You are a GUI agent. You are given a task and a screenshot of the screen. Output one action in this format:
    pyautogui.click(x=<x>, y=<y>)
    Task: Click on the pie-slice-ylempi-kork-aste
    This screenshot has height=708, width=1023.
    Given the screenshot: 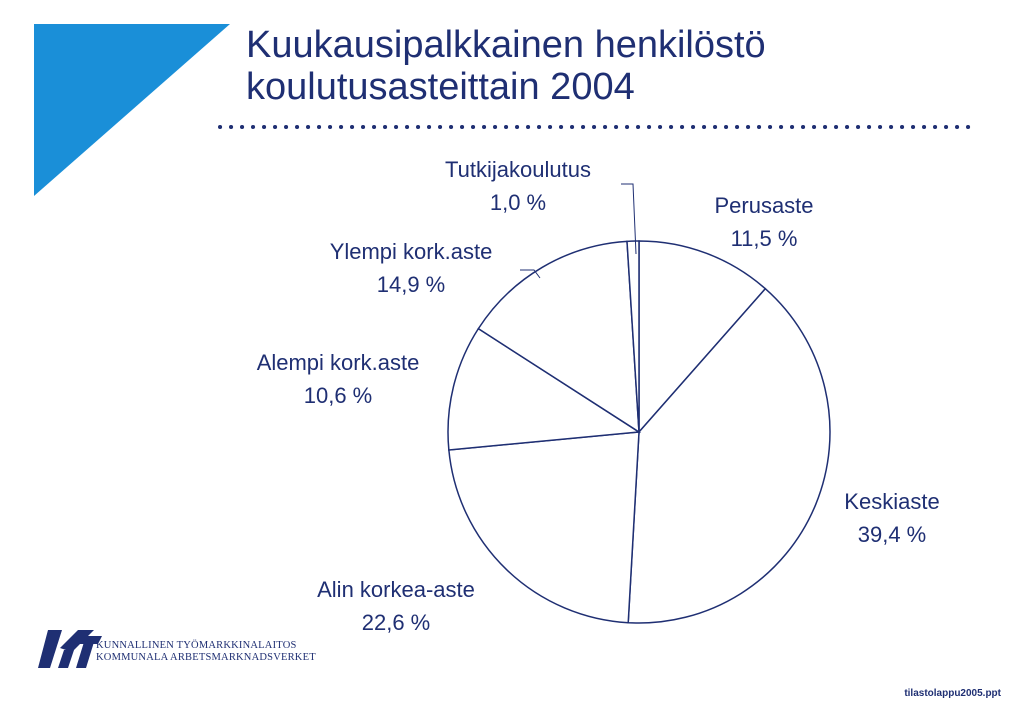 What is the action you would take?
    pyautogui.click(x=558, y=337)
    